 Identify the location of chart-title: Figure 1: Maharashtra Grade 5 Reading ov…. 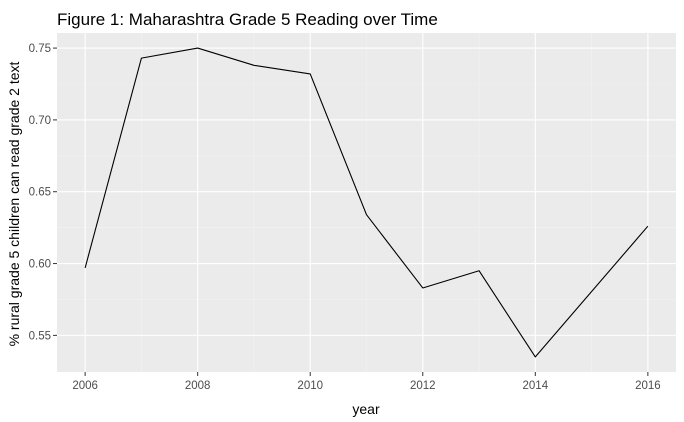
(247, 19).